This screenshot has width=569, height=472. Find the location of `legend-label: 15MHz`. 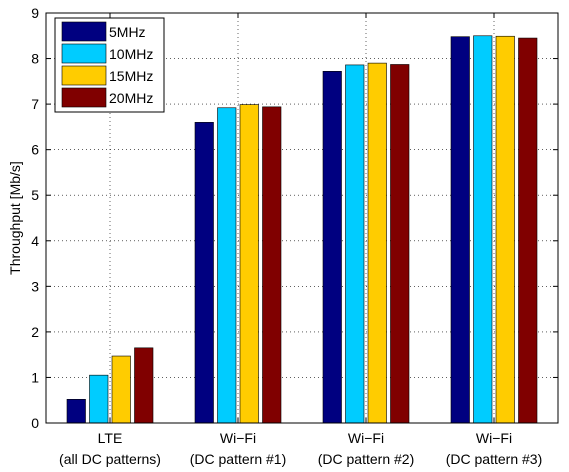

legend-label: 15MHz is located at coordinates (131, 76).